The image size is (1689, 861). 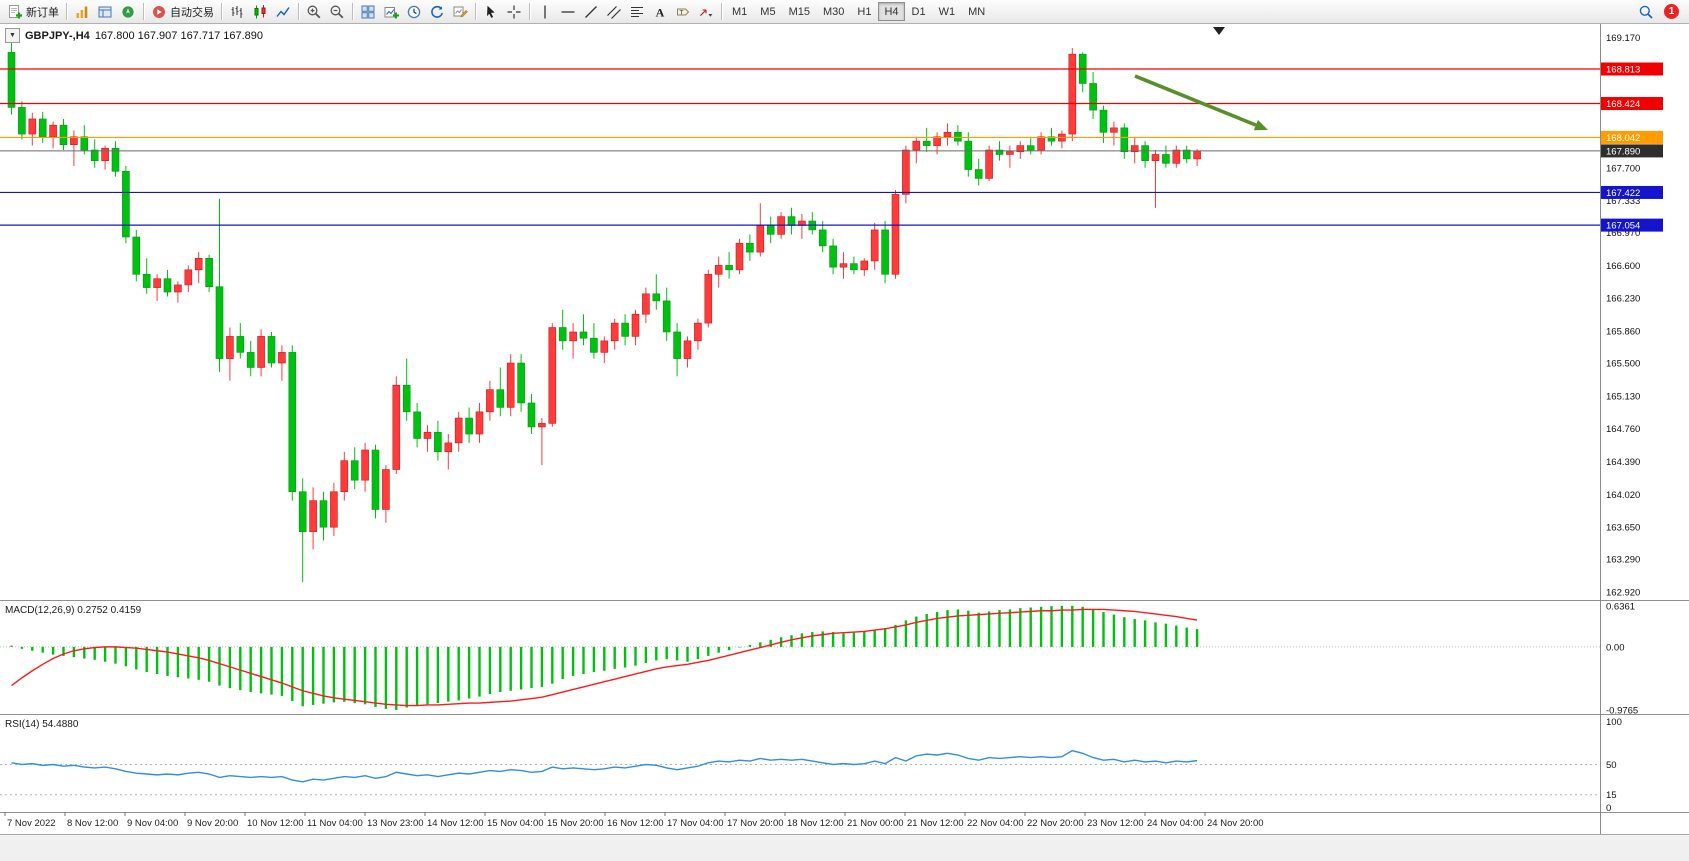 I want to click on price-axis-label: 164.020, so click(x=1623, y=495).